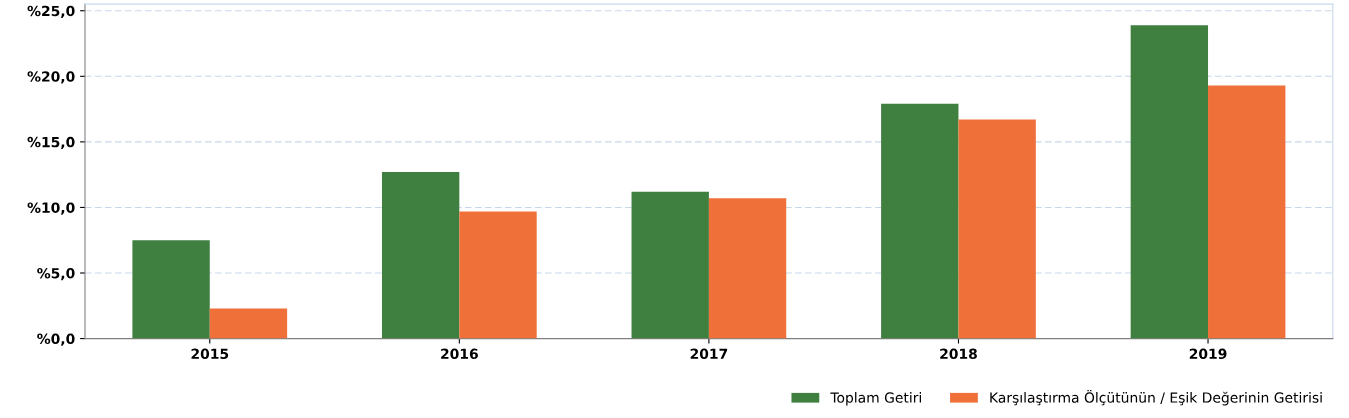  Describe the element at coordinates (709, 354) in the screenshot. I see `x-tick-label: 2017` at that location.